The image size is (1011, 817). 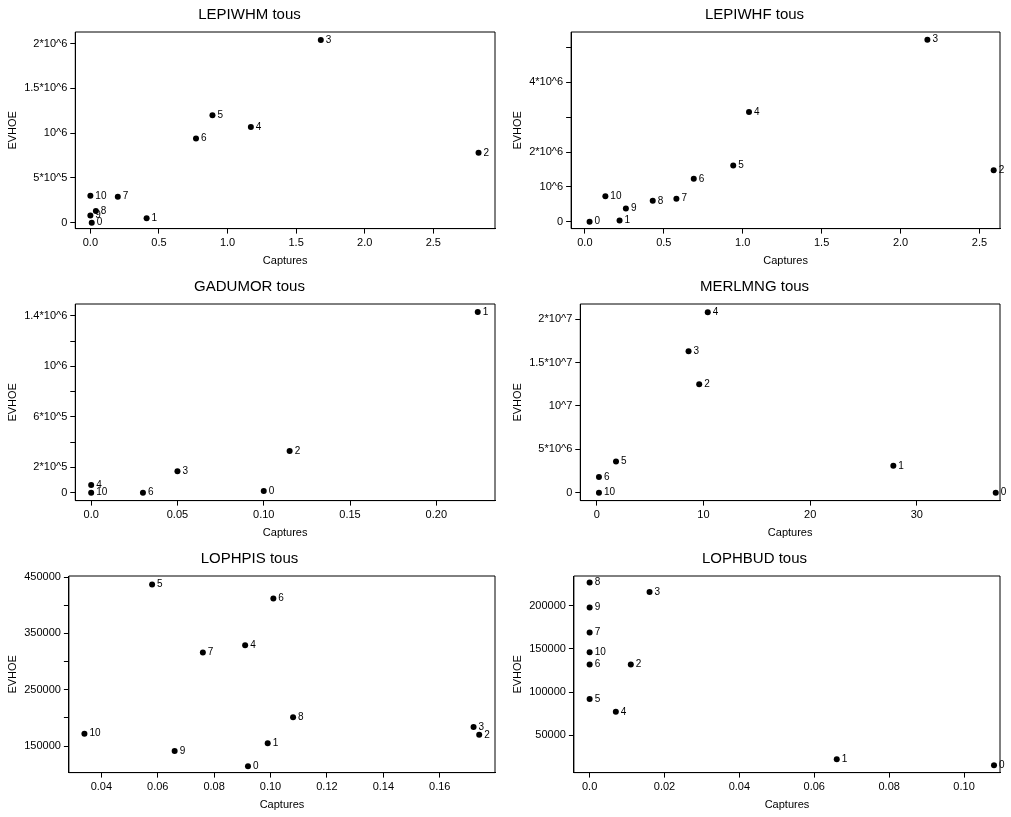 I want to click on y-tick-label: 1.4*10^6, so click(x=46, y=314).